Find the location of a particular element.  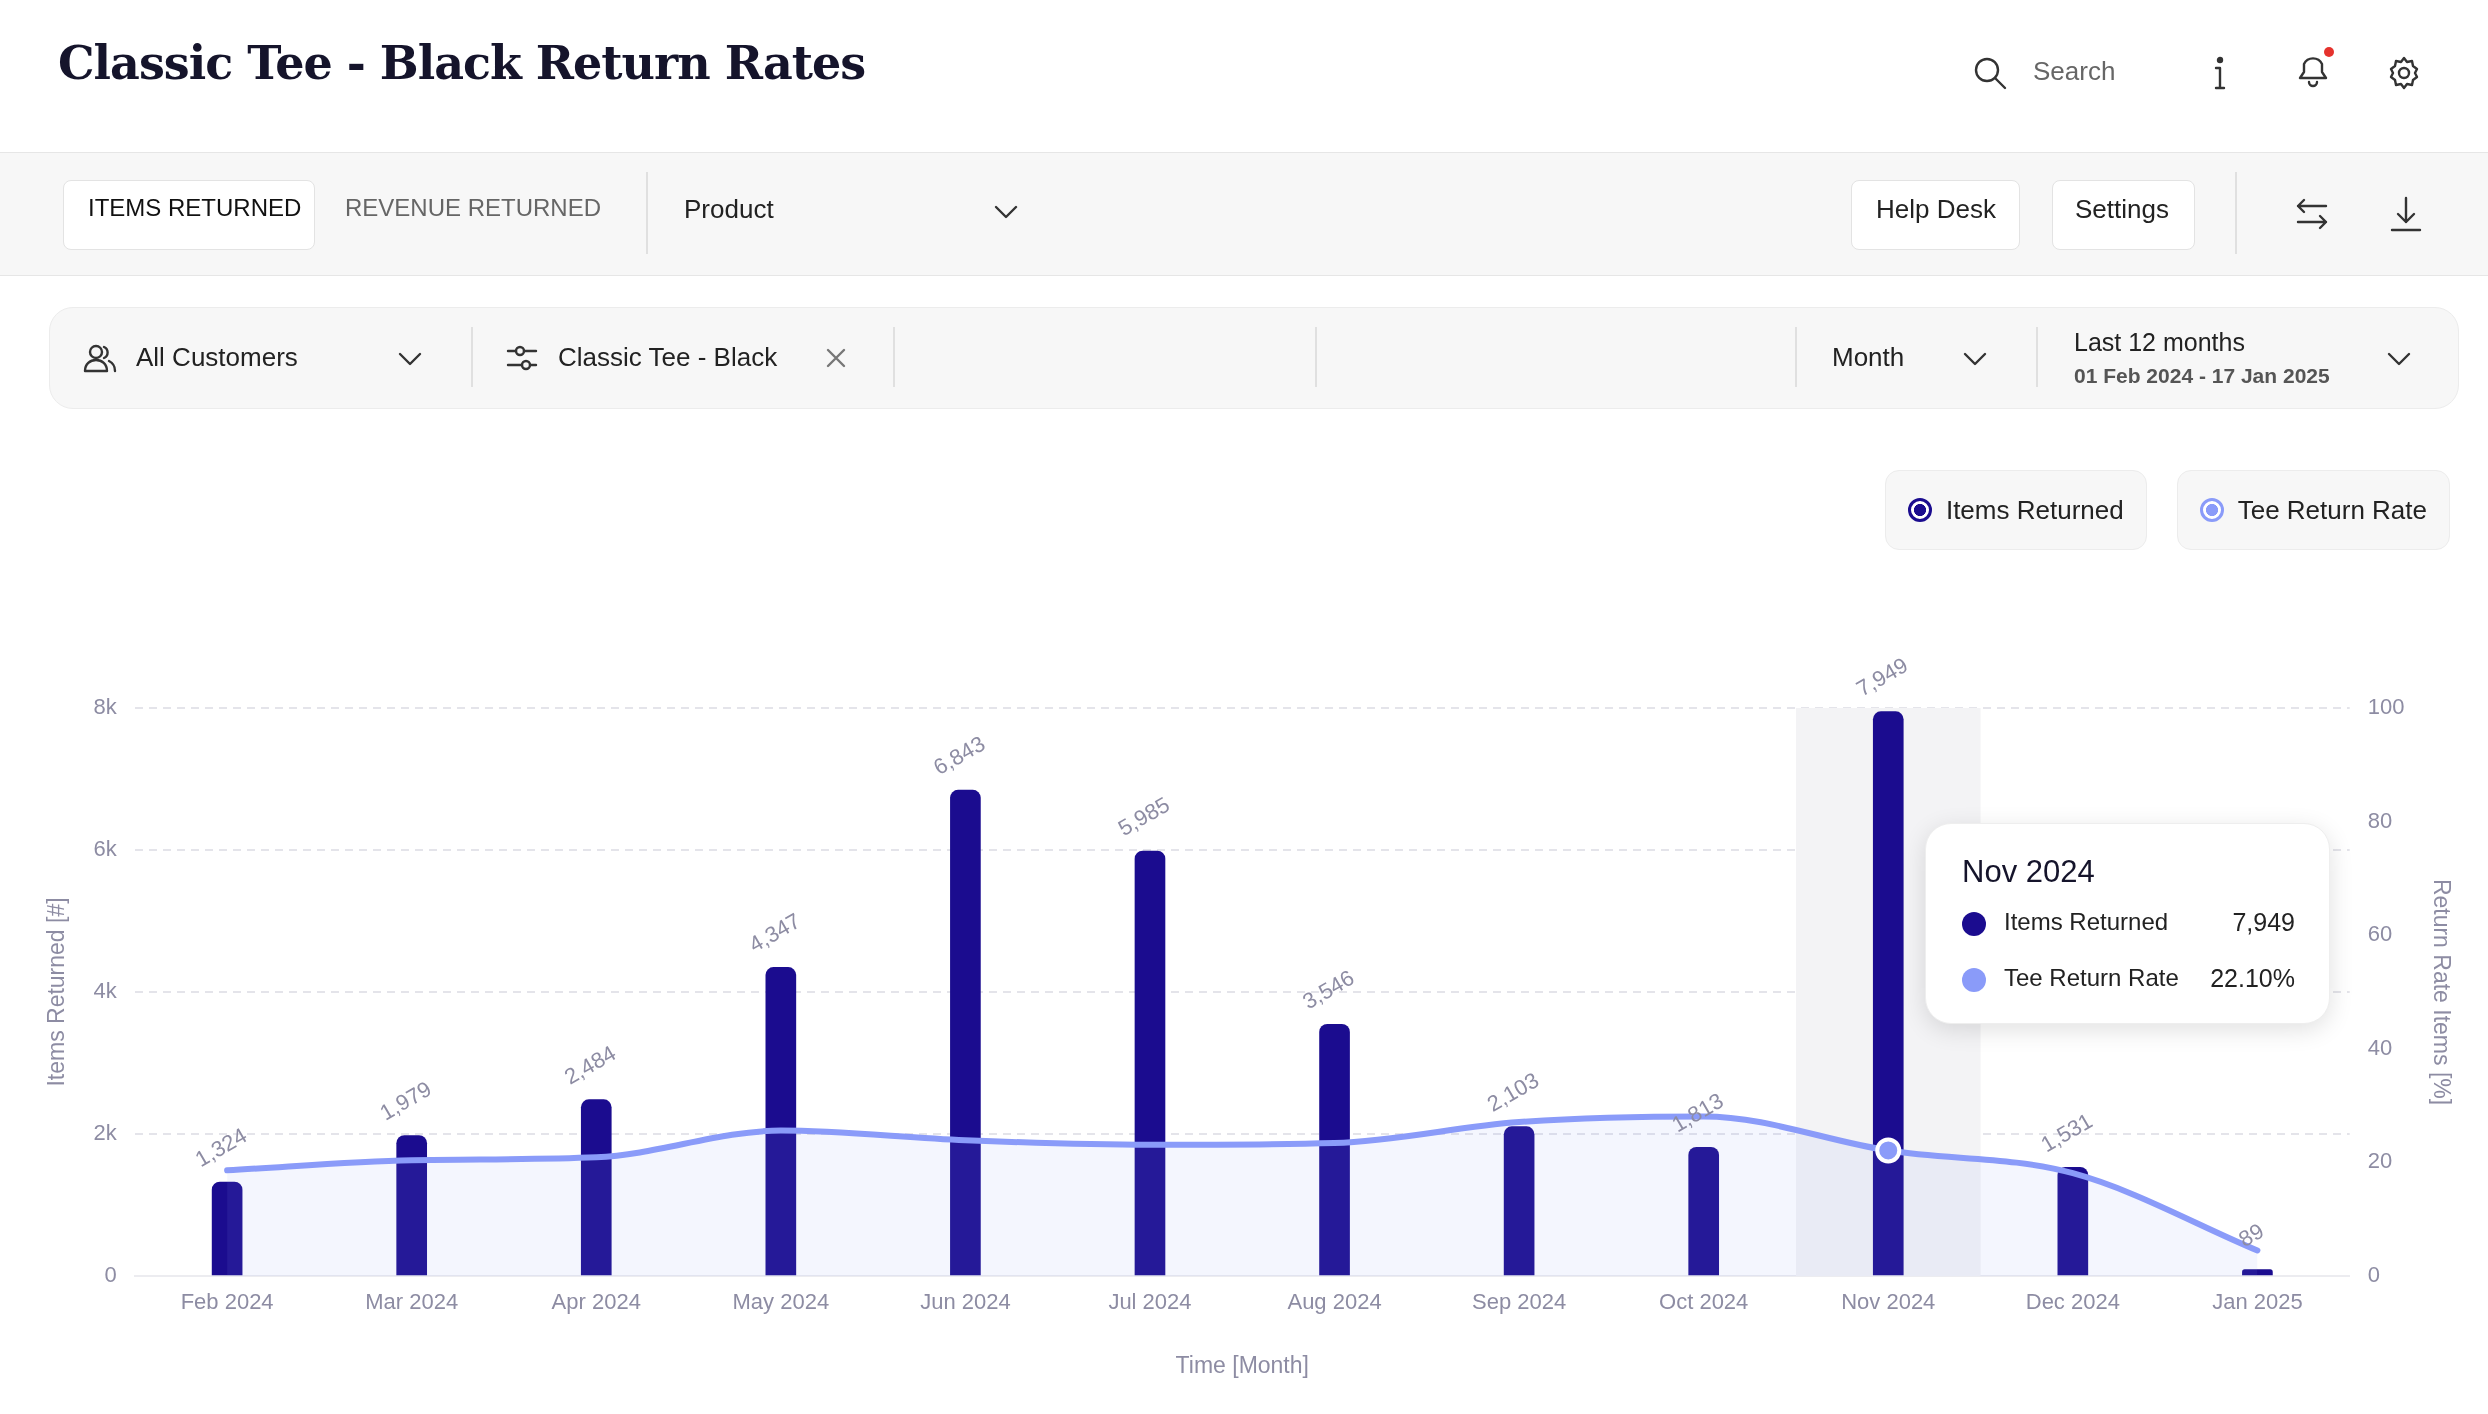

legend-label: Items Returned is located at coordinates (2086, 922).